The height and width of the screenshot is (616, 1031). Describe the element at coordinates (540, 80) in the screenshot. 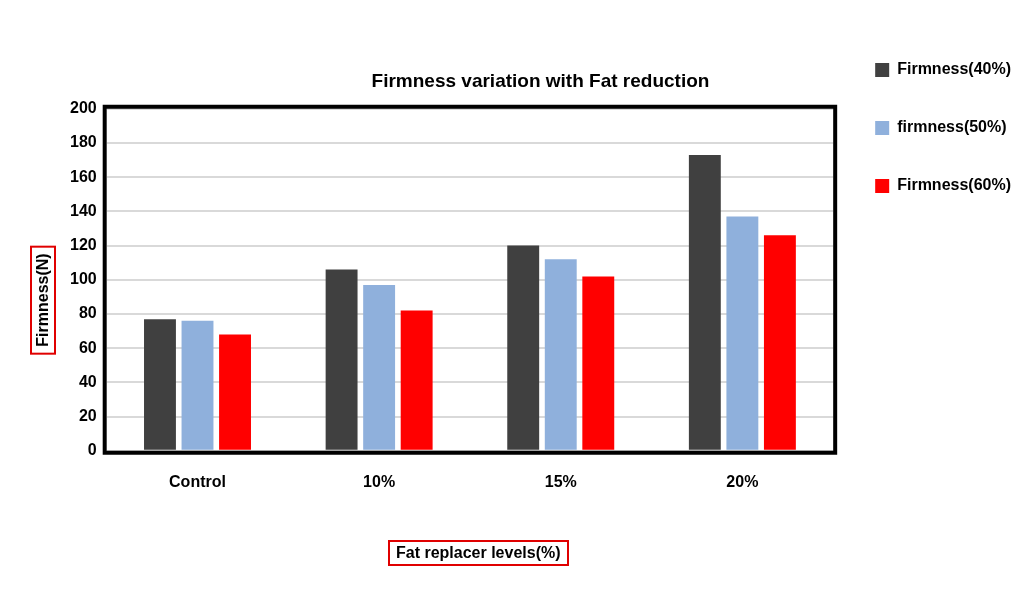

I see `chart-title: Firmness variation with Fat reduction` at that location.